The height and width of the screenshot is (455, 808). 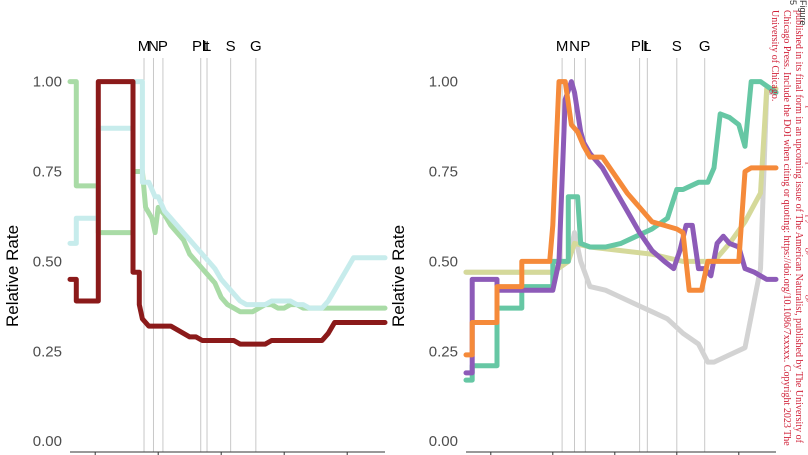 What do you see at coordinates (798, 13) in the screenshot?
I see `figure-number: Figure 5` at bounding box center [798, 13].